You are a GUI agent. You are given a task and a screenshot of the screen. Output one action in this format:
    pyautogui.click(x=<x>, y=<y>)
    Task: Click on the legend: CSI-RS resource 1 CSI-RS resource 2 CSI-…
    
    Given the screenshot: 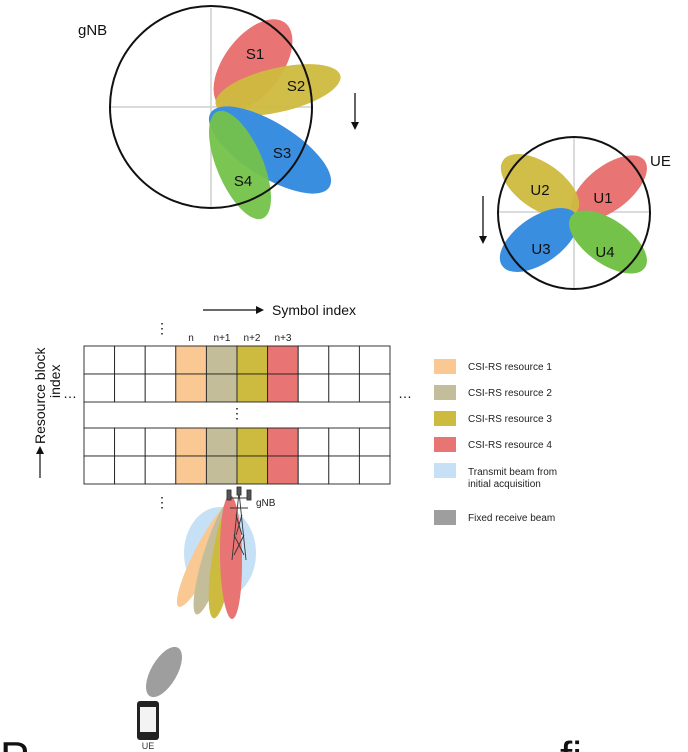 What is the action you would take?
    pyautogui.click(x=495, y=442)
    